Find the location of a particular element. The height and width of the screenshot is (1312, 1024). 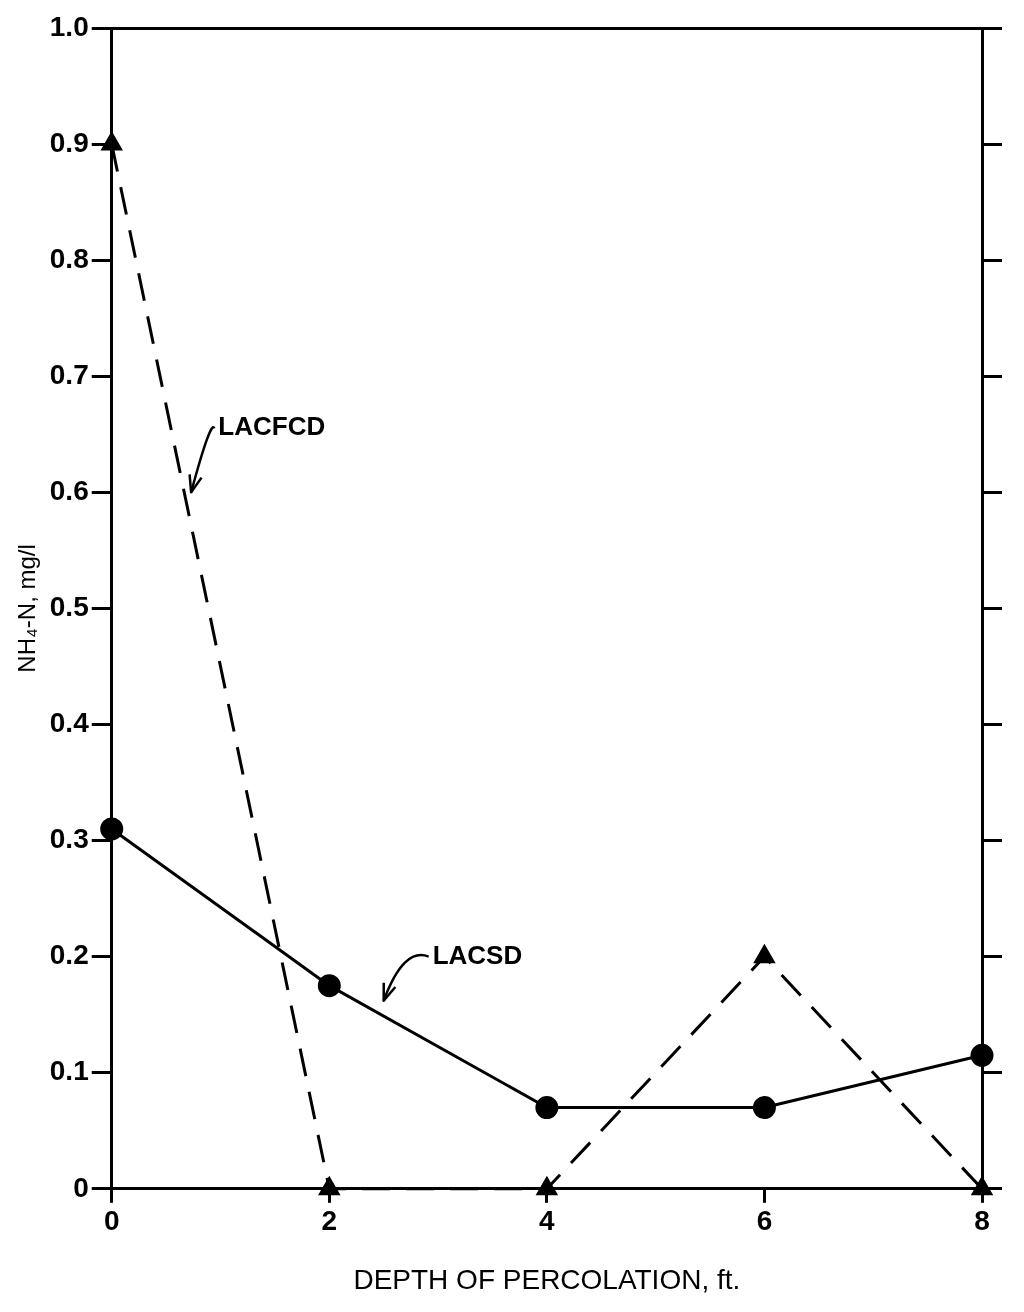

y-tick-label: 0.7 is located at coordinates (69, 374).